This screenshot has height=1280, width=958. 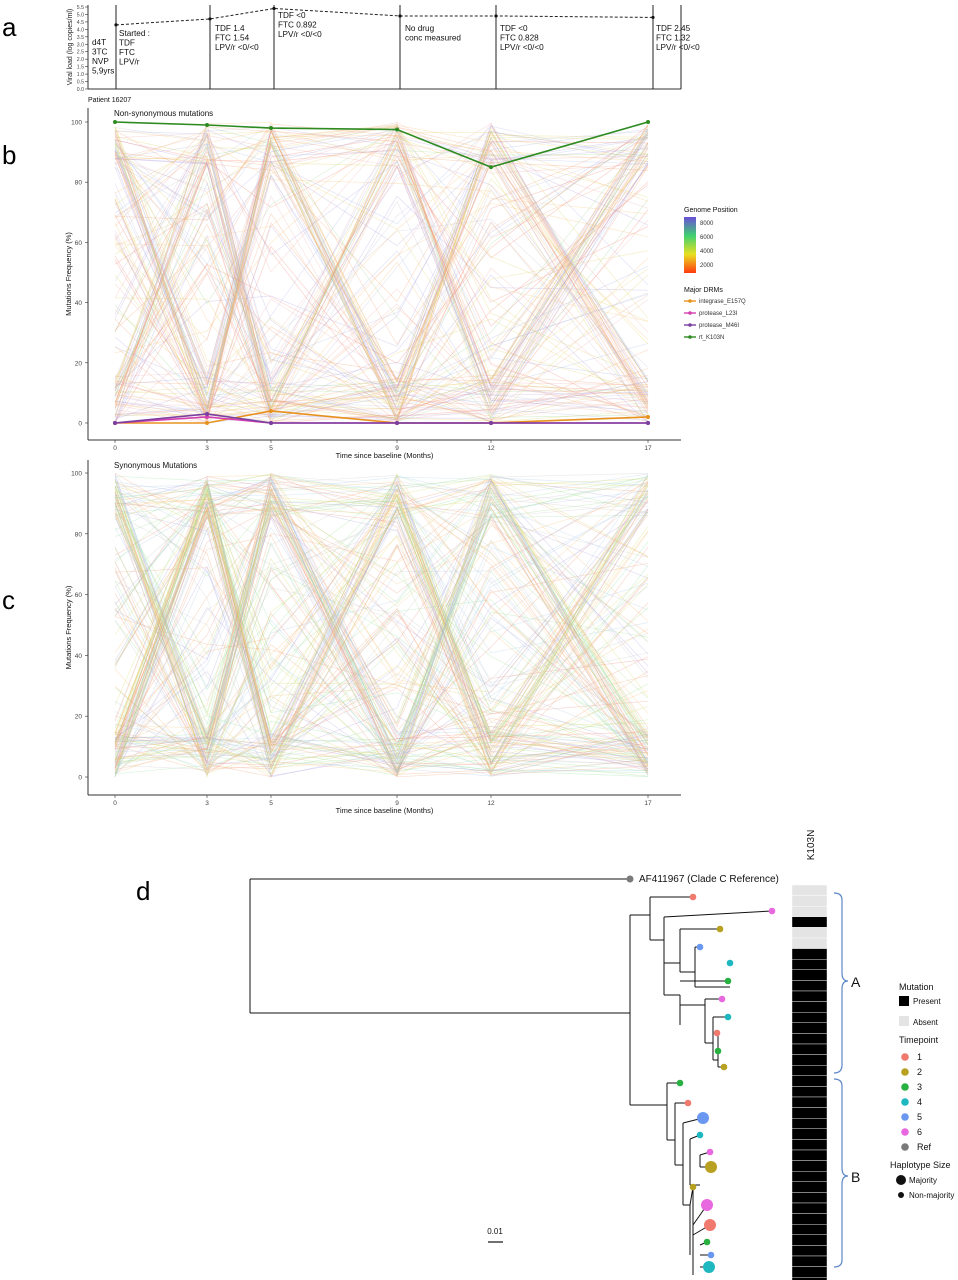 What do you see at coordinates (381, 144) in the screenshot?
I see `series-line-rt_K103N` at bounding box center [381, 144].